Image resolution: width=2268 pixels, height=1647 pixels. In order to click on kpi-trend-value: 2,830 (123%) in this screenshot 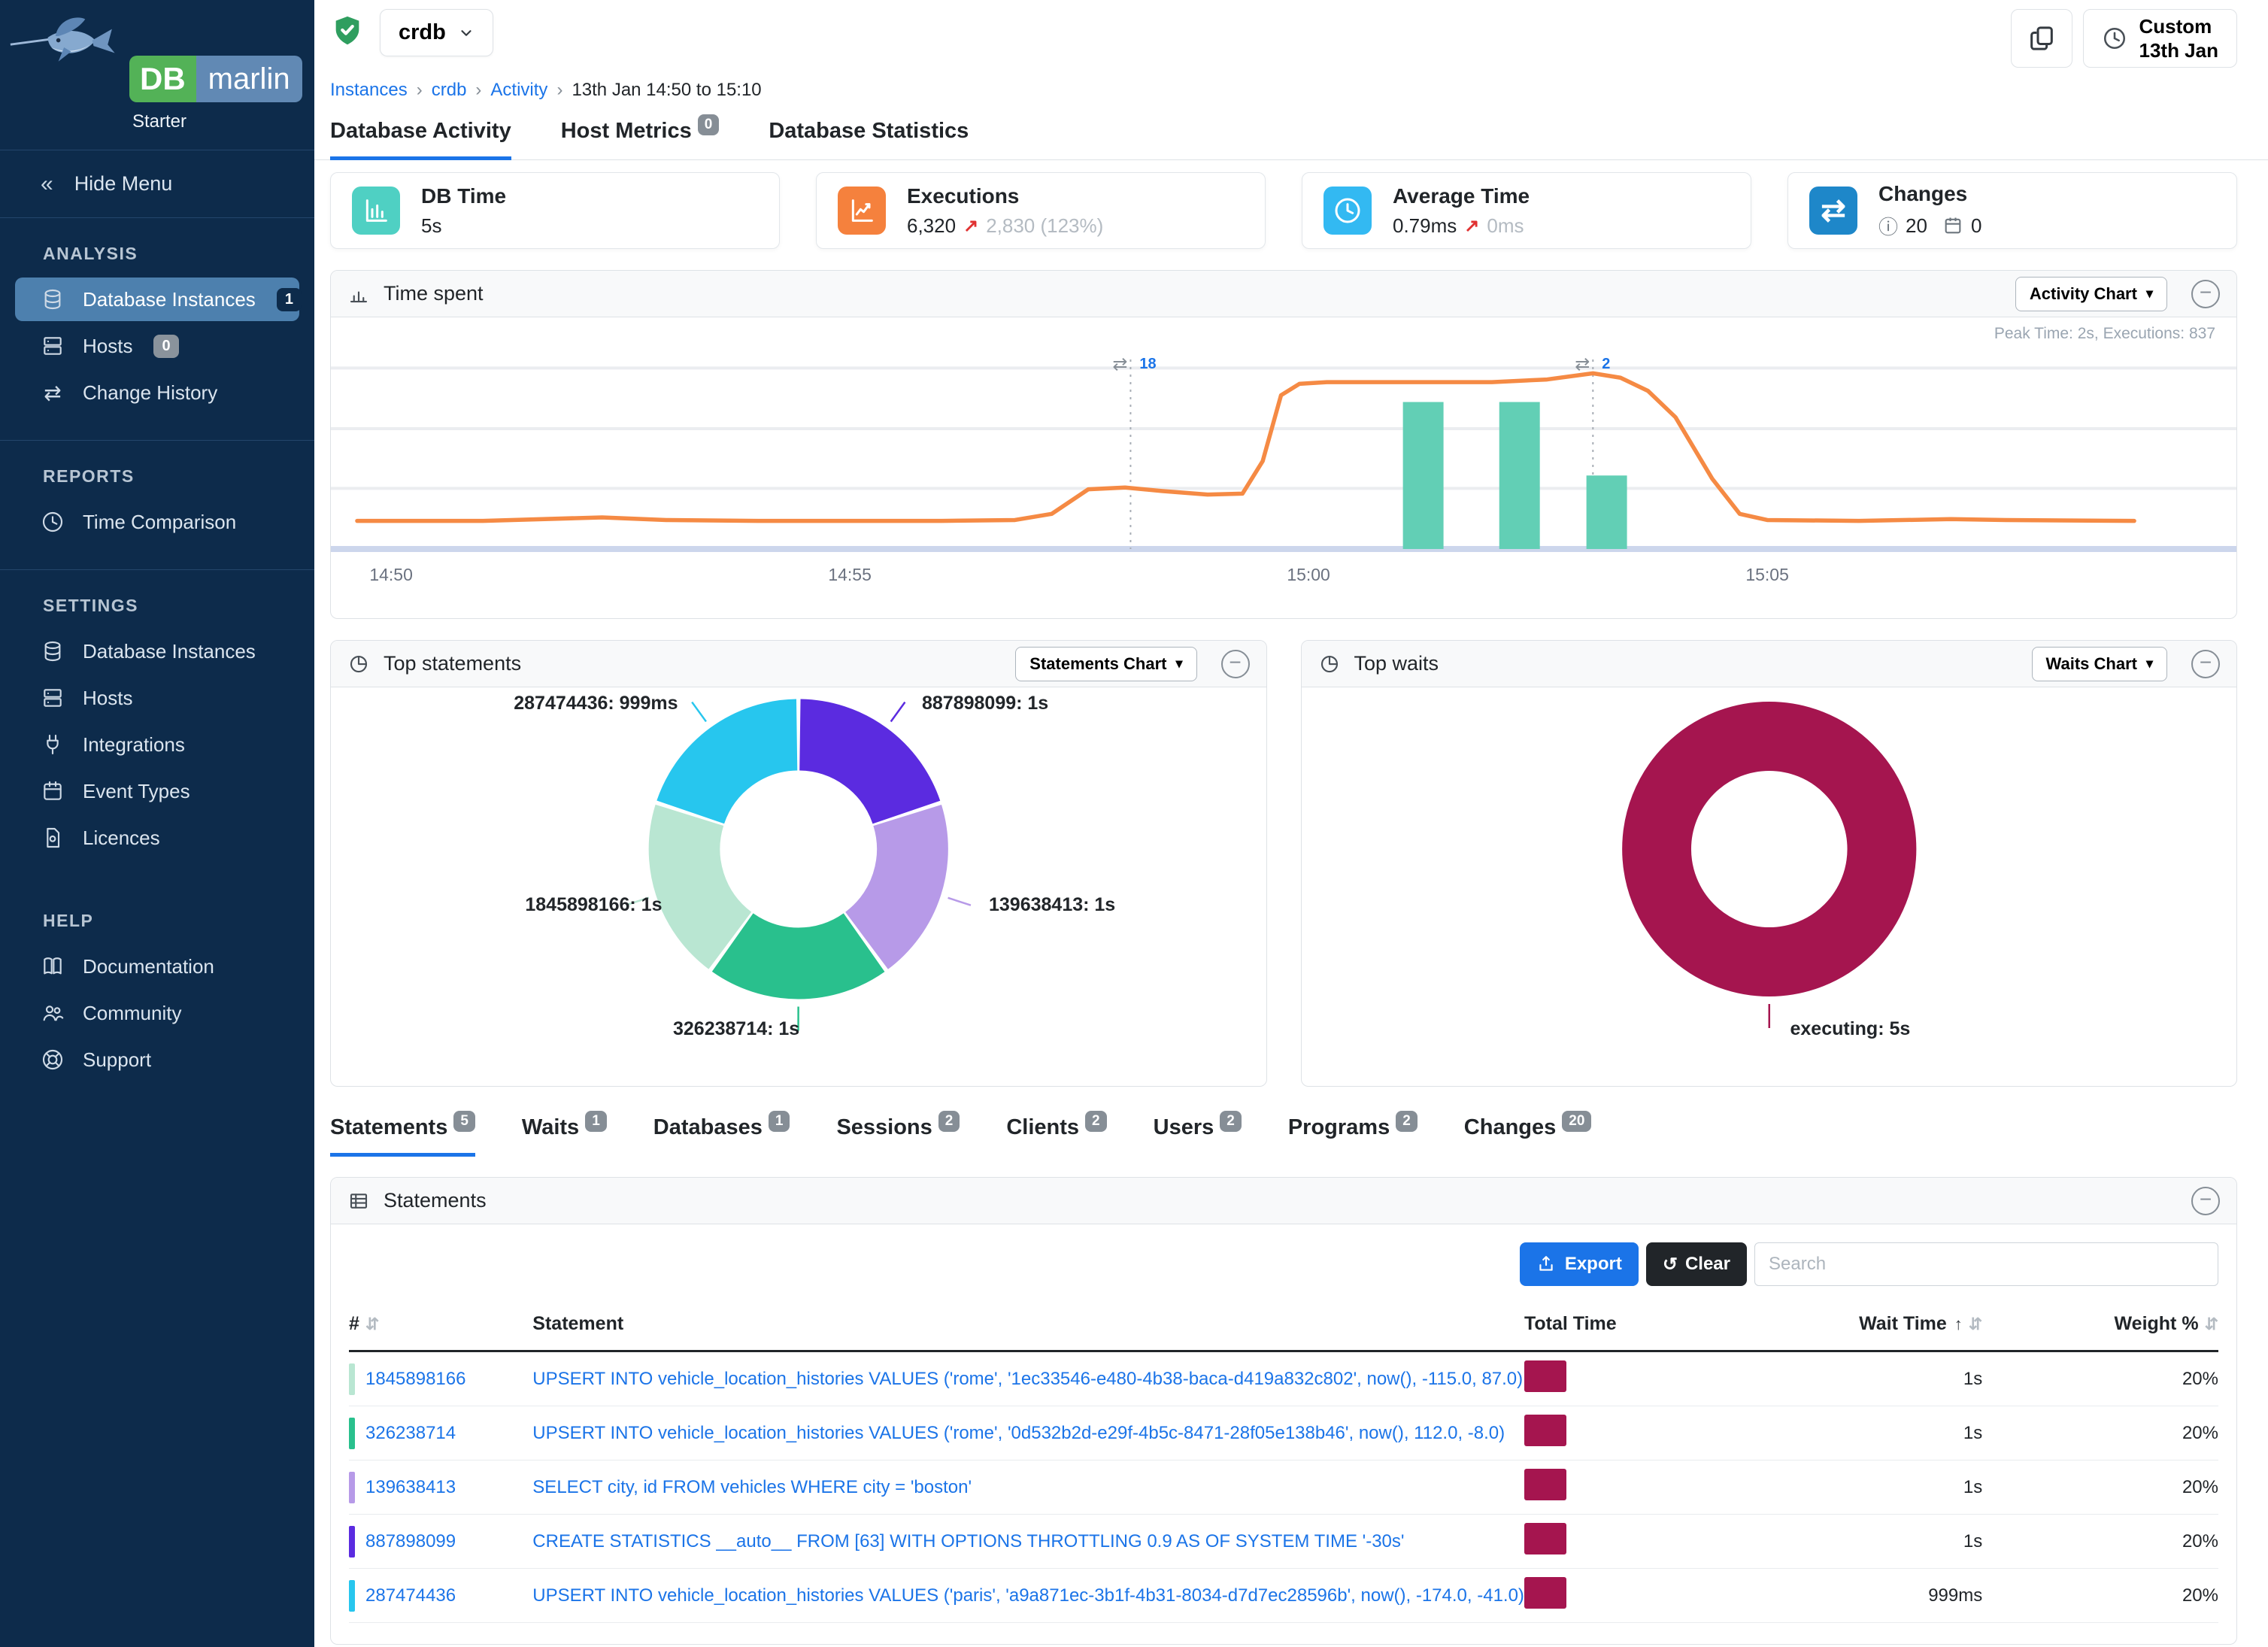, I will do `click(1045, 225)`.